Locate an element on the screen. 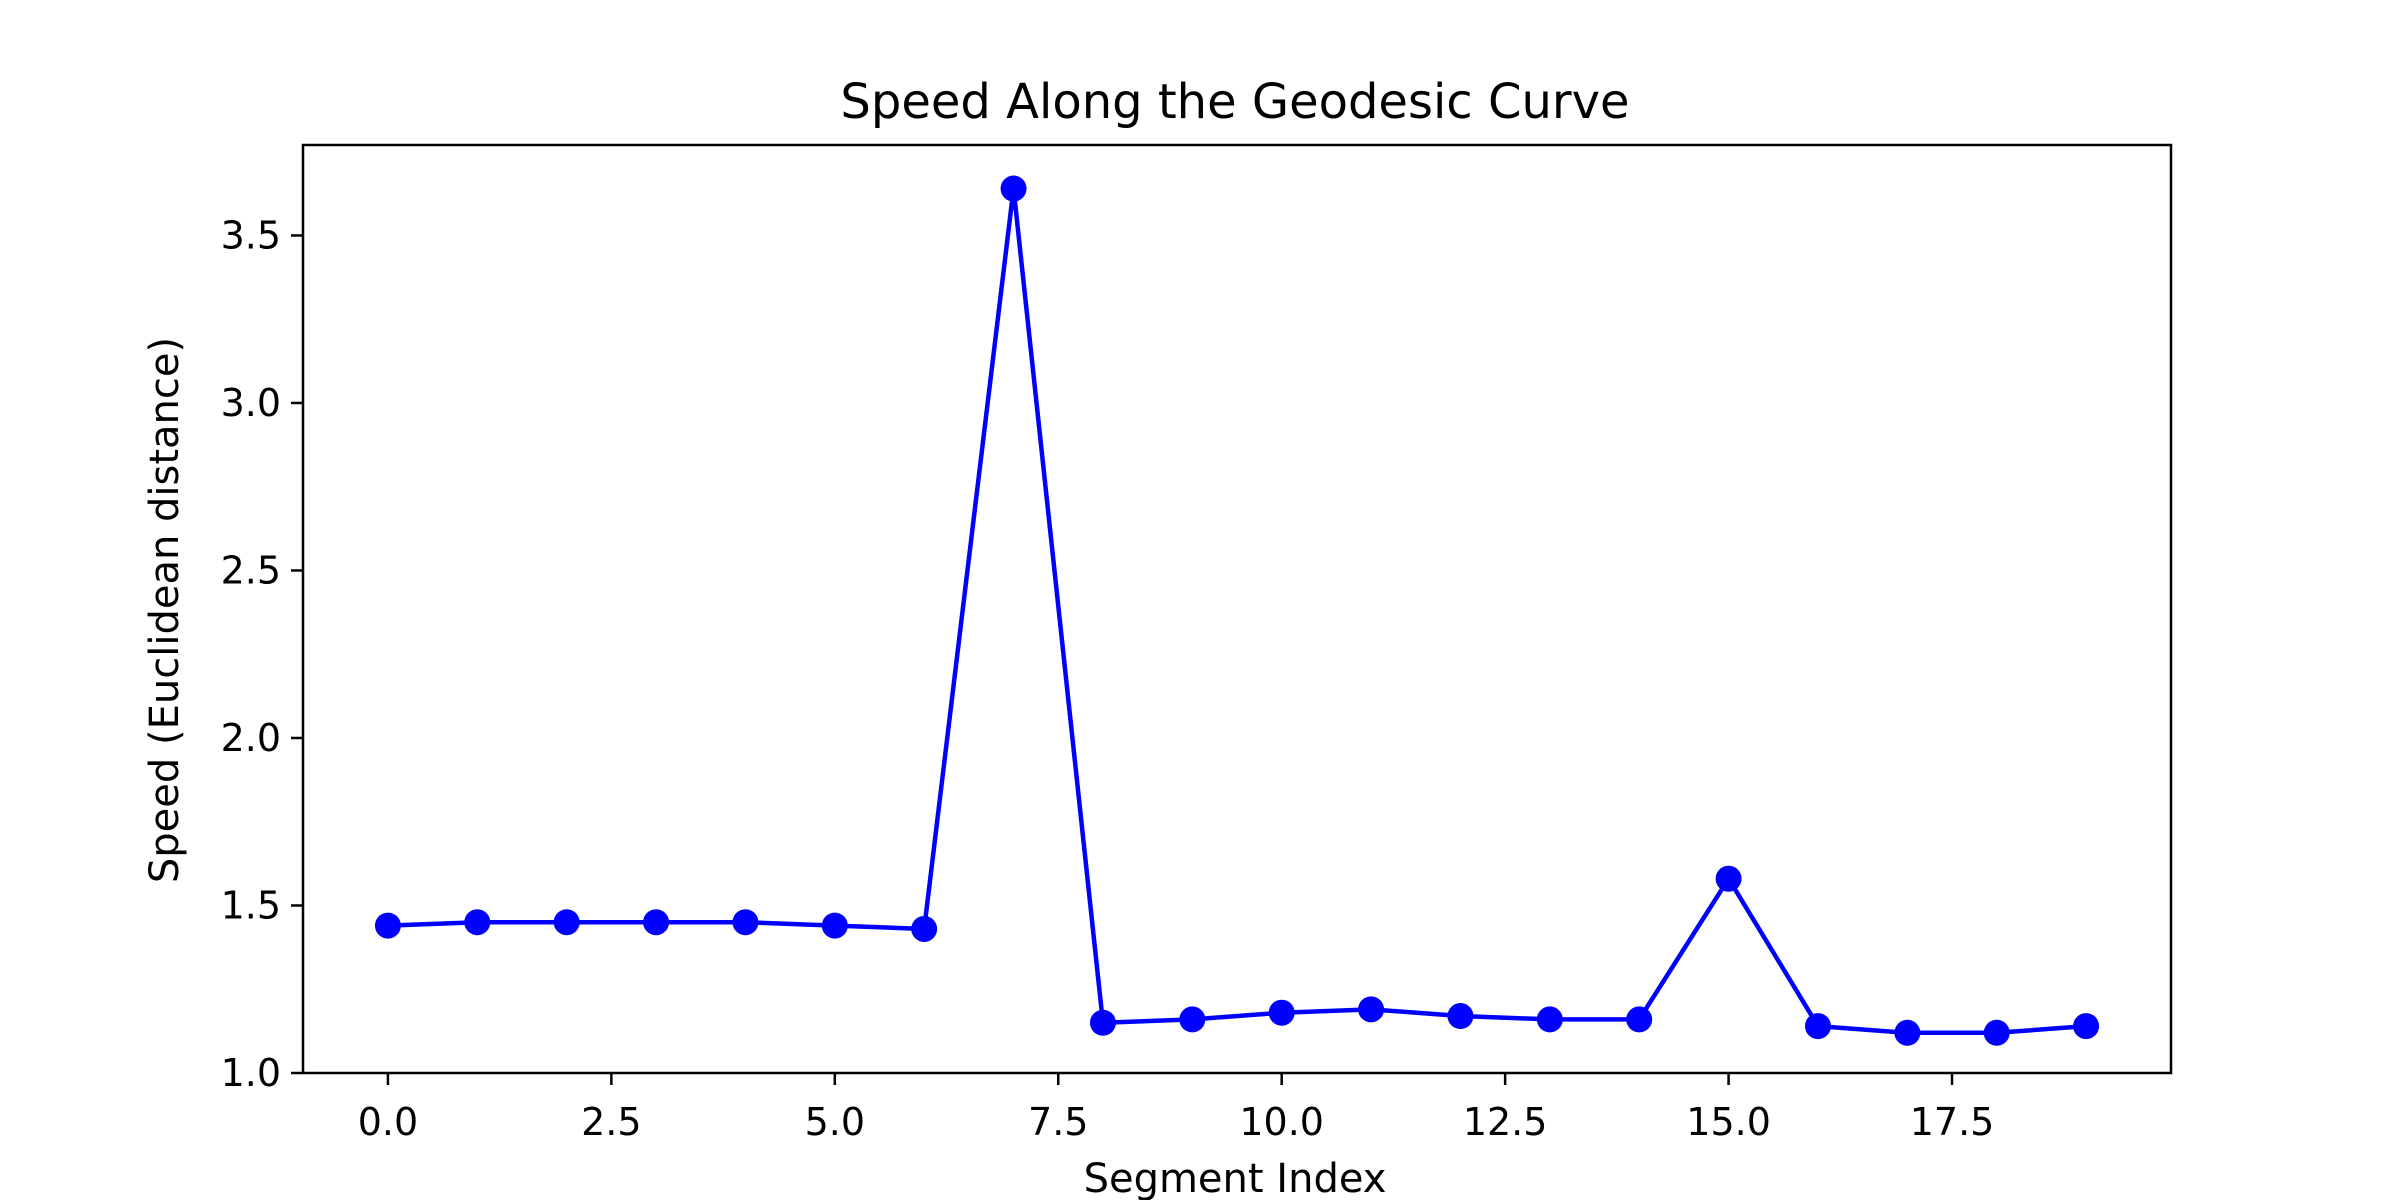  chart-title: Speed Along the Geodesic Curve is located at coordinates (1234, 102).